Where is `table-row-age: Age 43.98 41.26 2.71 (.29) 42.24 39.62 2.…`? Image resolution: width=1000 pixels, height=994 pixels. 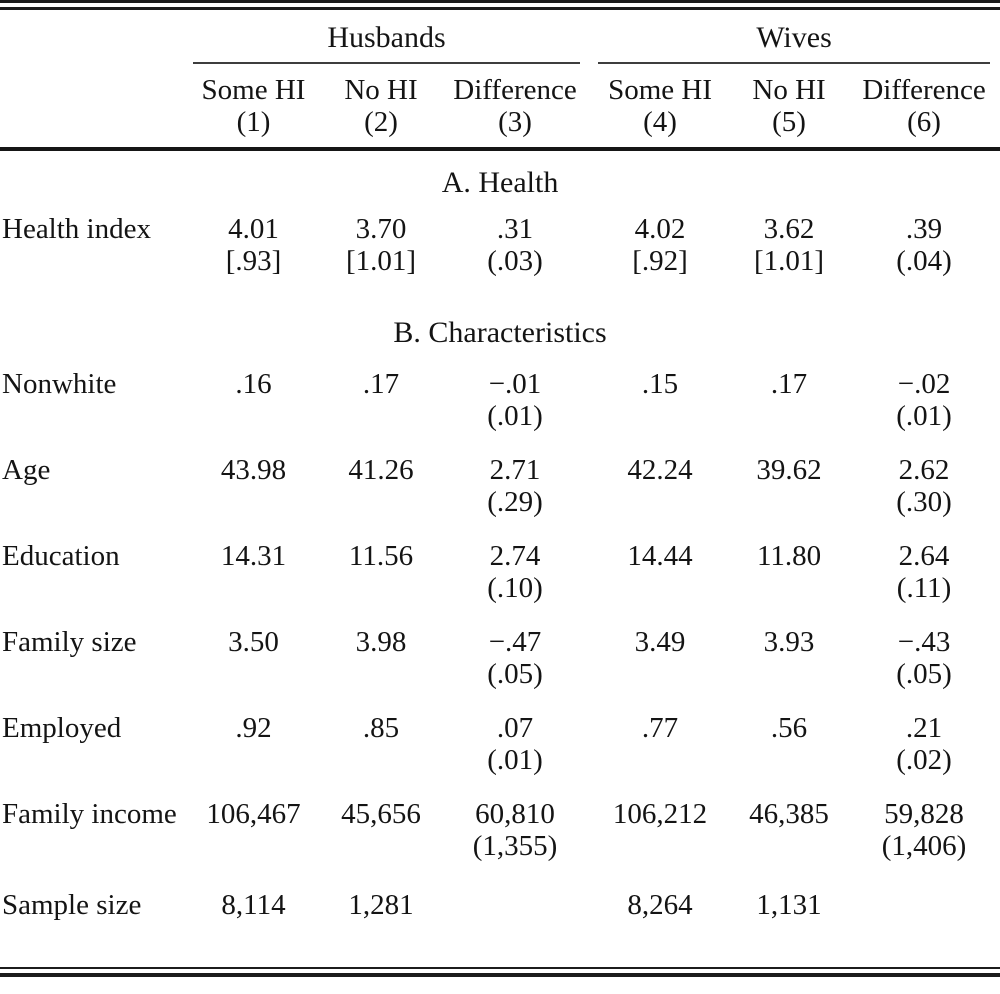 table-row-age: Age 43.98 41.26 2.71 (.29) 42.24 39.62 2.… is located at coordinates (500, 497).